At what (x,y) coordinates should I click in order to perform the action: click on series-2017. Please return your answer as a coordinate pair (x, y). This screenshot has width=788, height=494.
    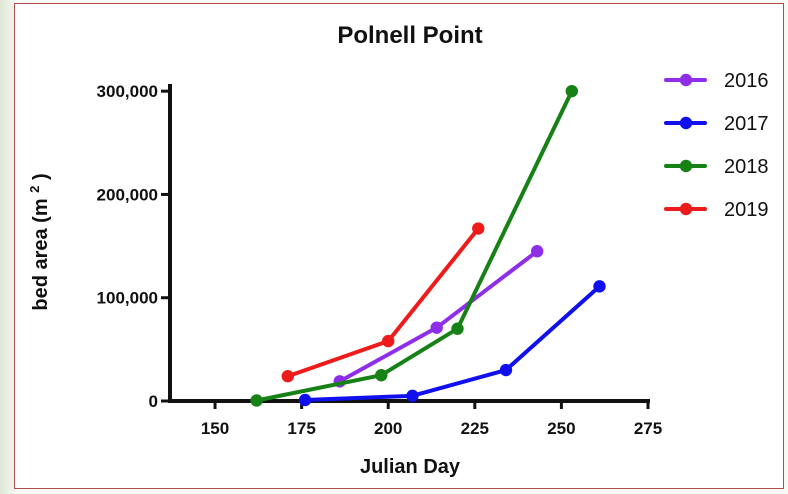
    Looking at the image, I should click on (452, 343).